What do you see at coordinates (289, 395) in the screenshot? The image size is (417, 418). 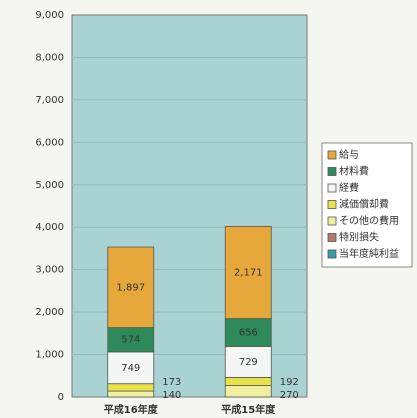 I see `data-label: 270` at bounding box center [289, 395].